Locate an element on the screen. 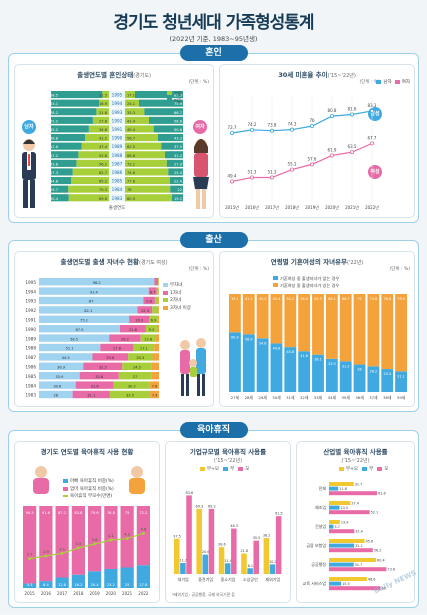 The height and width of the screenshot is (615, 427). data-label: 47.2 is located at coordinates (54, 156).